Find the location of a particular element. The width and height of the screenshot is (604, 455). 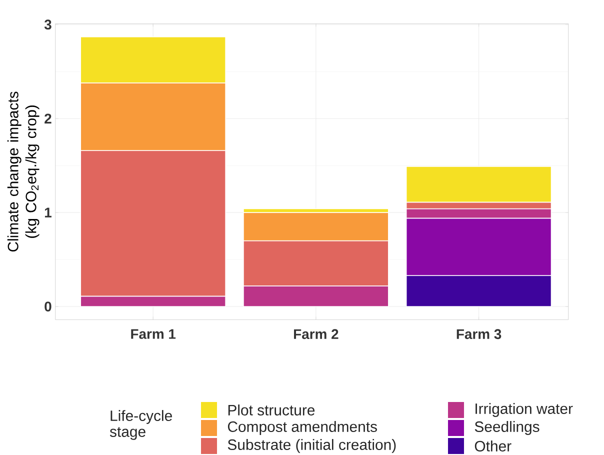

legend-label: Plot structure is located at coordinates (271, 410).